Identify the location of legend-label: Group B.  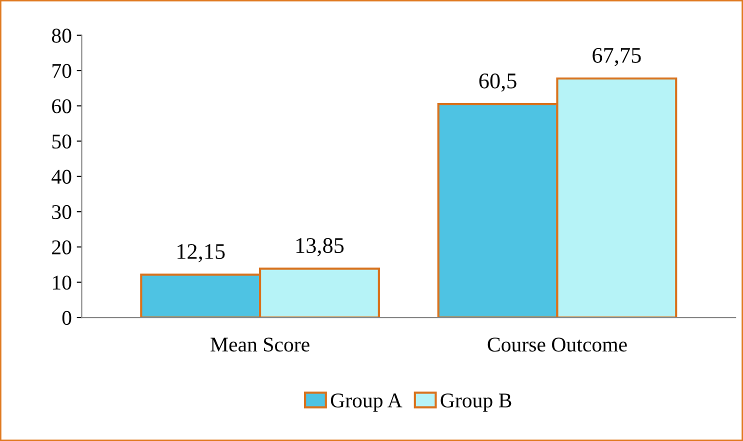
(476, 403).